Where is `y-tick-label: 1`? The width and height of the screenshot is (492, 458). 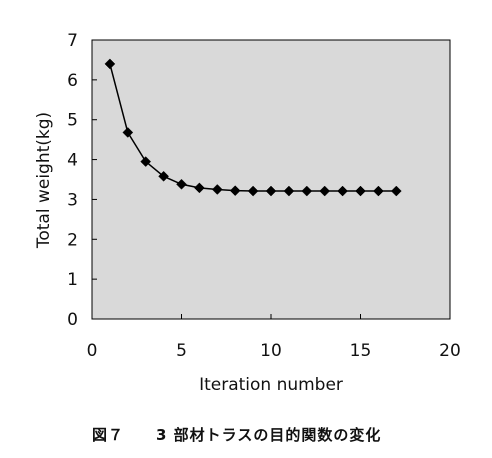
y-tick-label: 1 is located at coordinates (72, 280).